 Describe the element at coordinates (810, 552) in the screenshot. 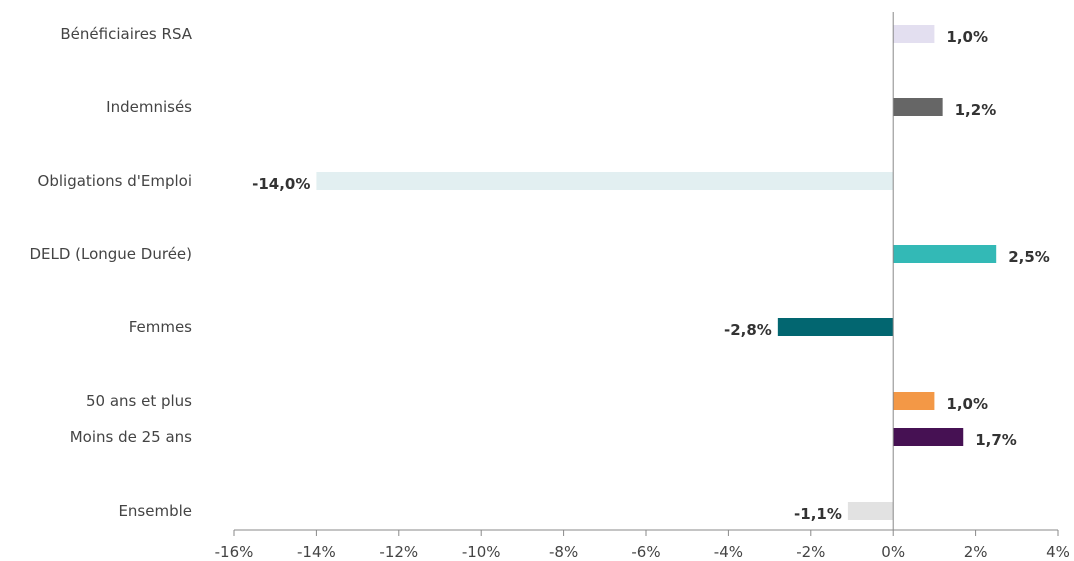

I see `x-tick-label: -2%` at that location.